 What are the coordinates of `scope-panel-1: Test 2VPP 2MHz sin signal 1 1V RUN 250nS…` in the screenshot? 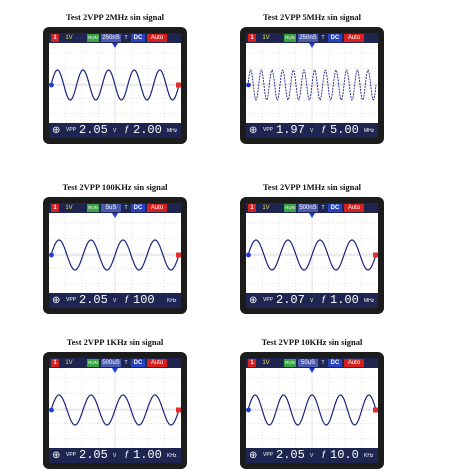 It's located at (115, 78).